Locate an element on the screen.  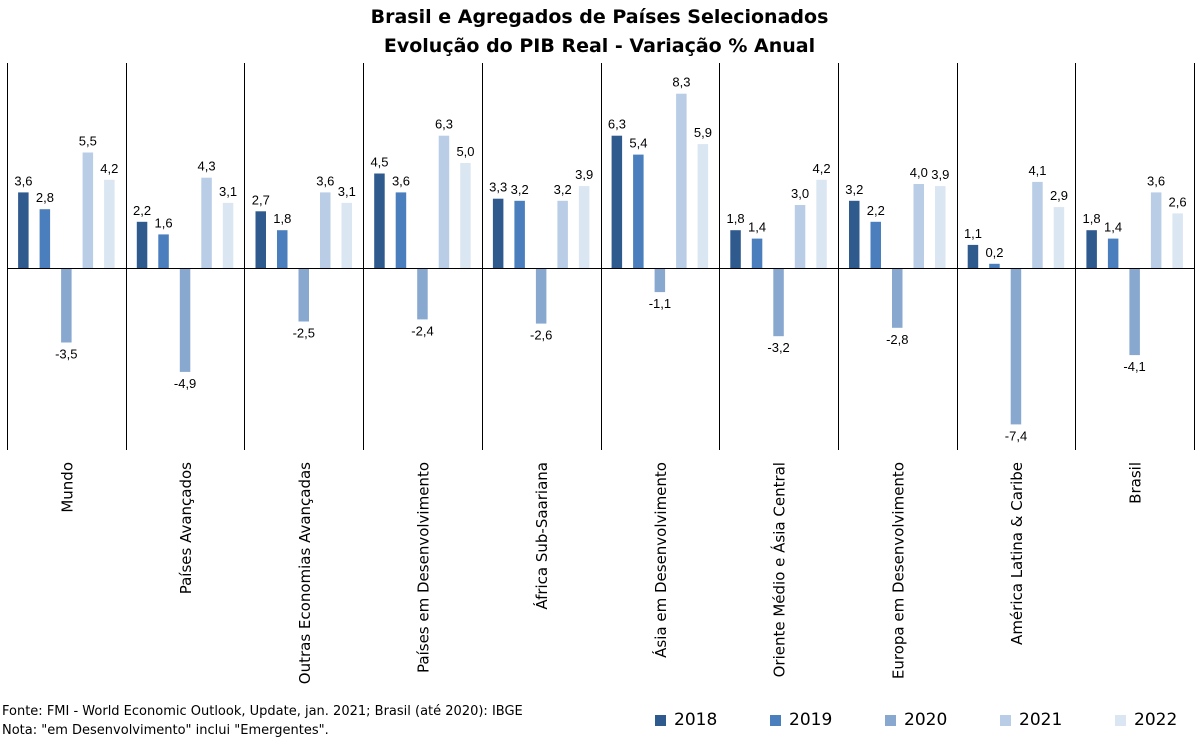
data-label: 4,0 is located at coordinates (919, 172).